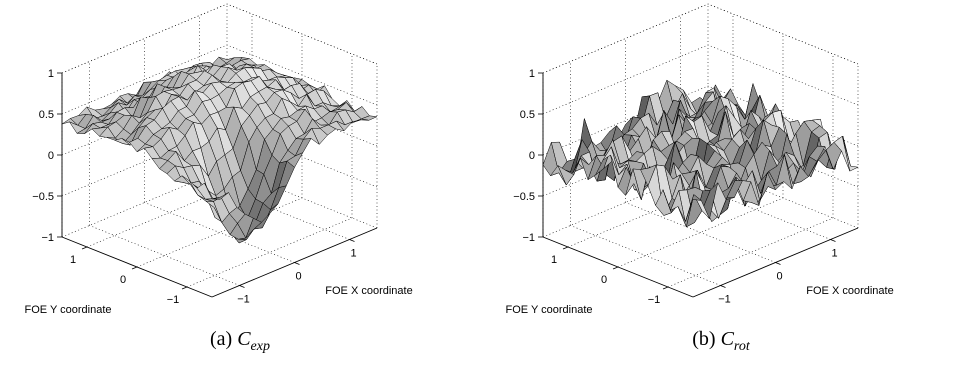  What do you see at coordinates (221, 339) in the screenshot?
I see `caption-a-prefix: (a)` at bounding box center [221, 339].